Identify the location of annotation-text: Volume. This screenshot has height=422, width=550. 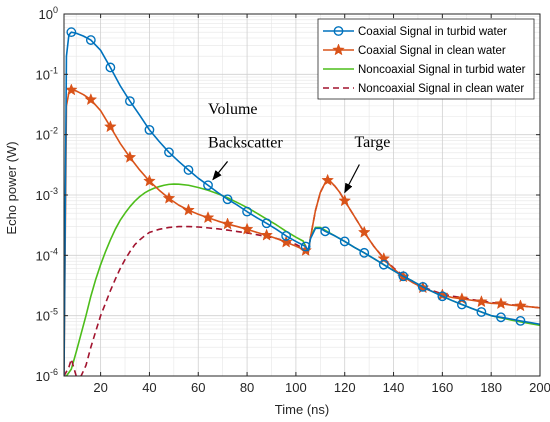
(232, 109).